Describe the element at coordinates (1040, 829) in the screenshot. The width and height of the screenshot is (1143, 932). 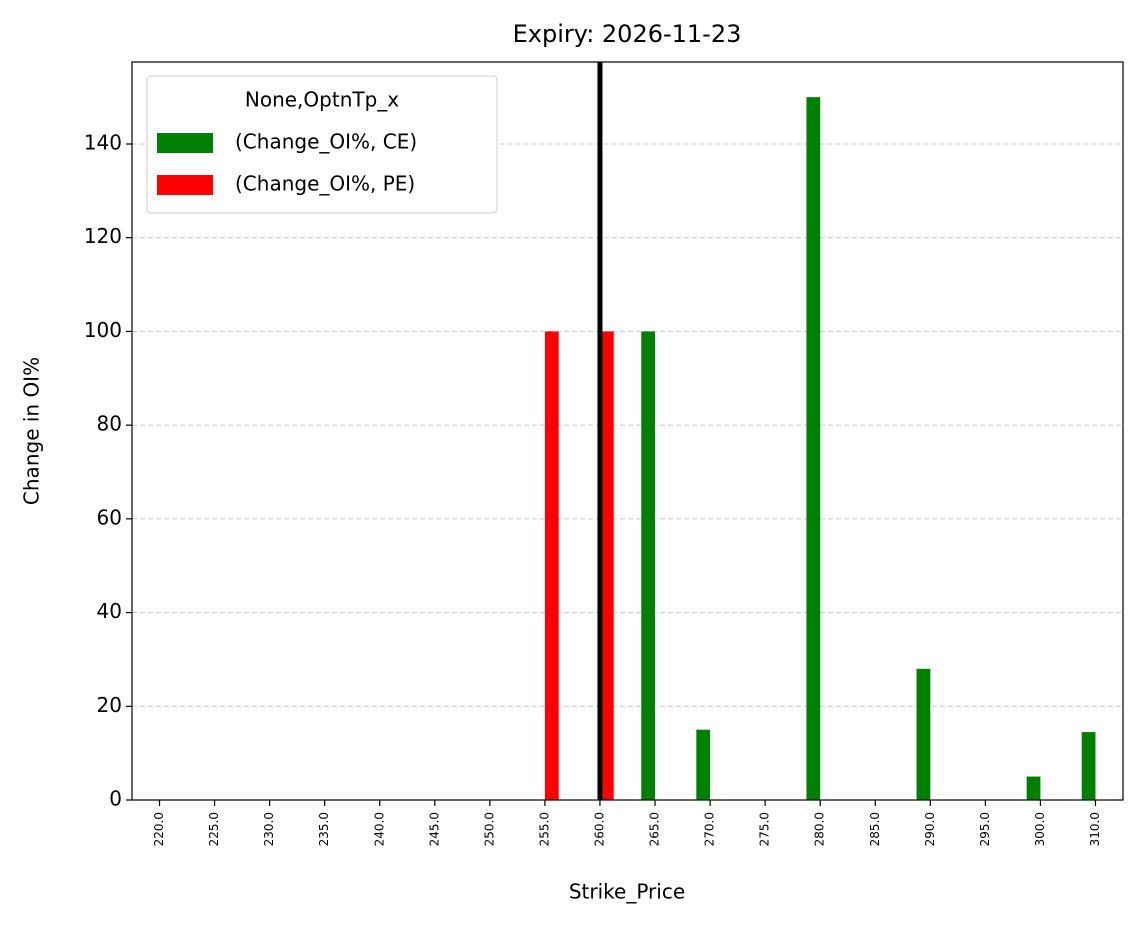
I see `x-tick-label: 300.0` at that location.